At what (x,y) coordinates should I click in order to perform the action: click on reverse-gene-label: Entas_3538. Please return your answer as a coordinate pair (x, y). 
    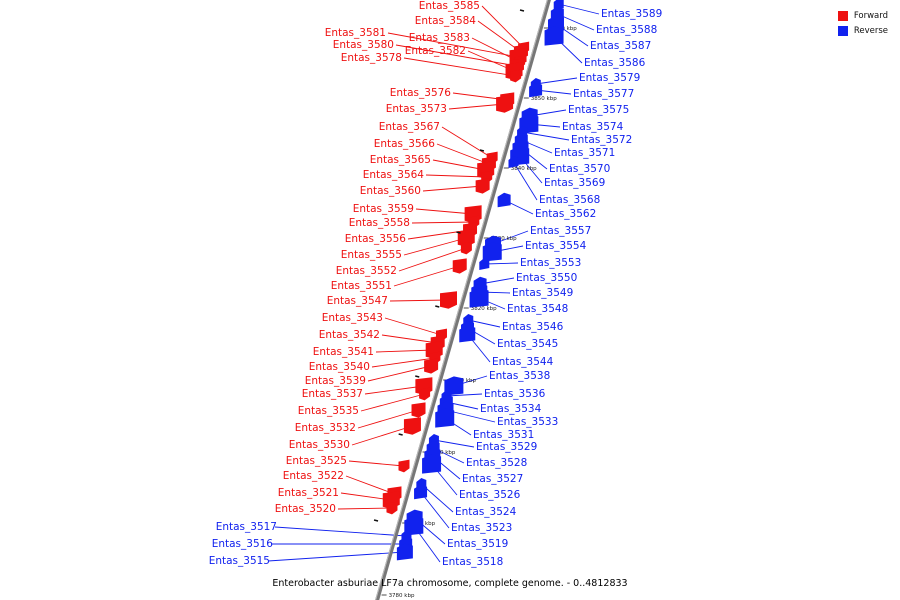
    Looking at the image, I should click on (519, 376).